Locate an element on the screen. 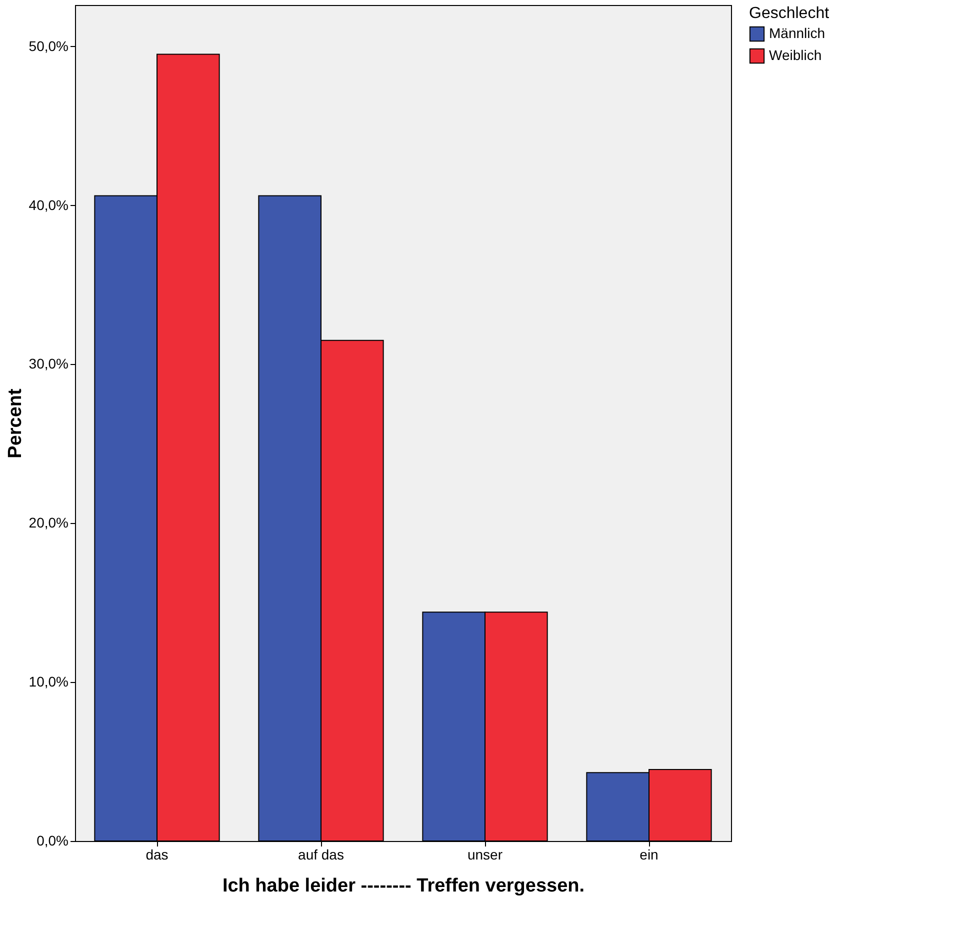  y-axis-title: Percent is located at coordinates (15, 423).